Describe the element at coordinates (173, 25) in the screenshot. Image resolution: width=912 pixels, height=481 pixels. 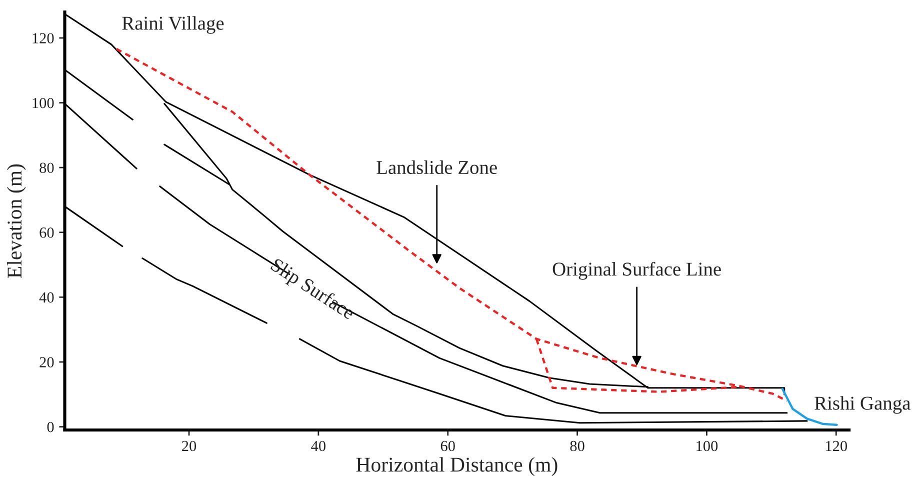
I see `annotation: Raini Village` at that location.